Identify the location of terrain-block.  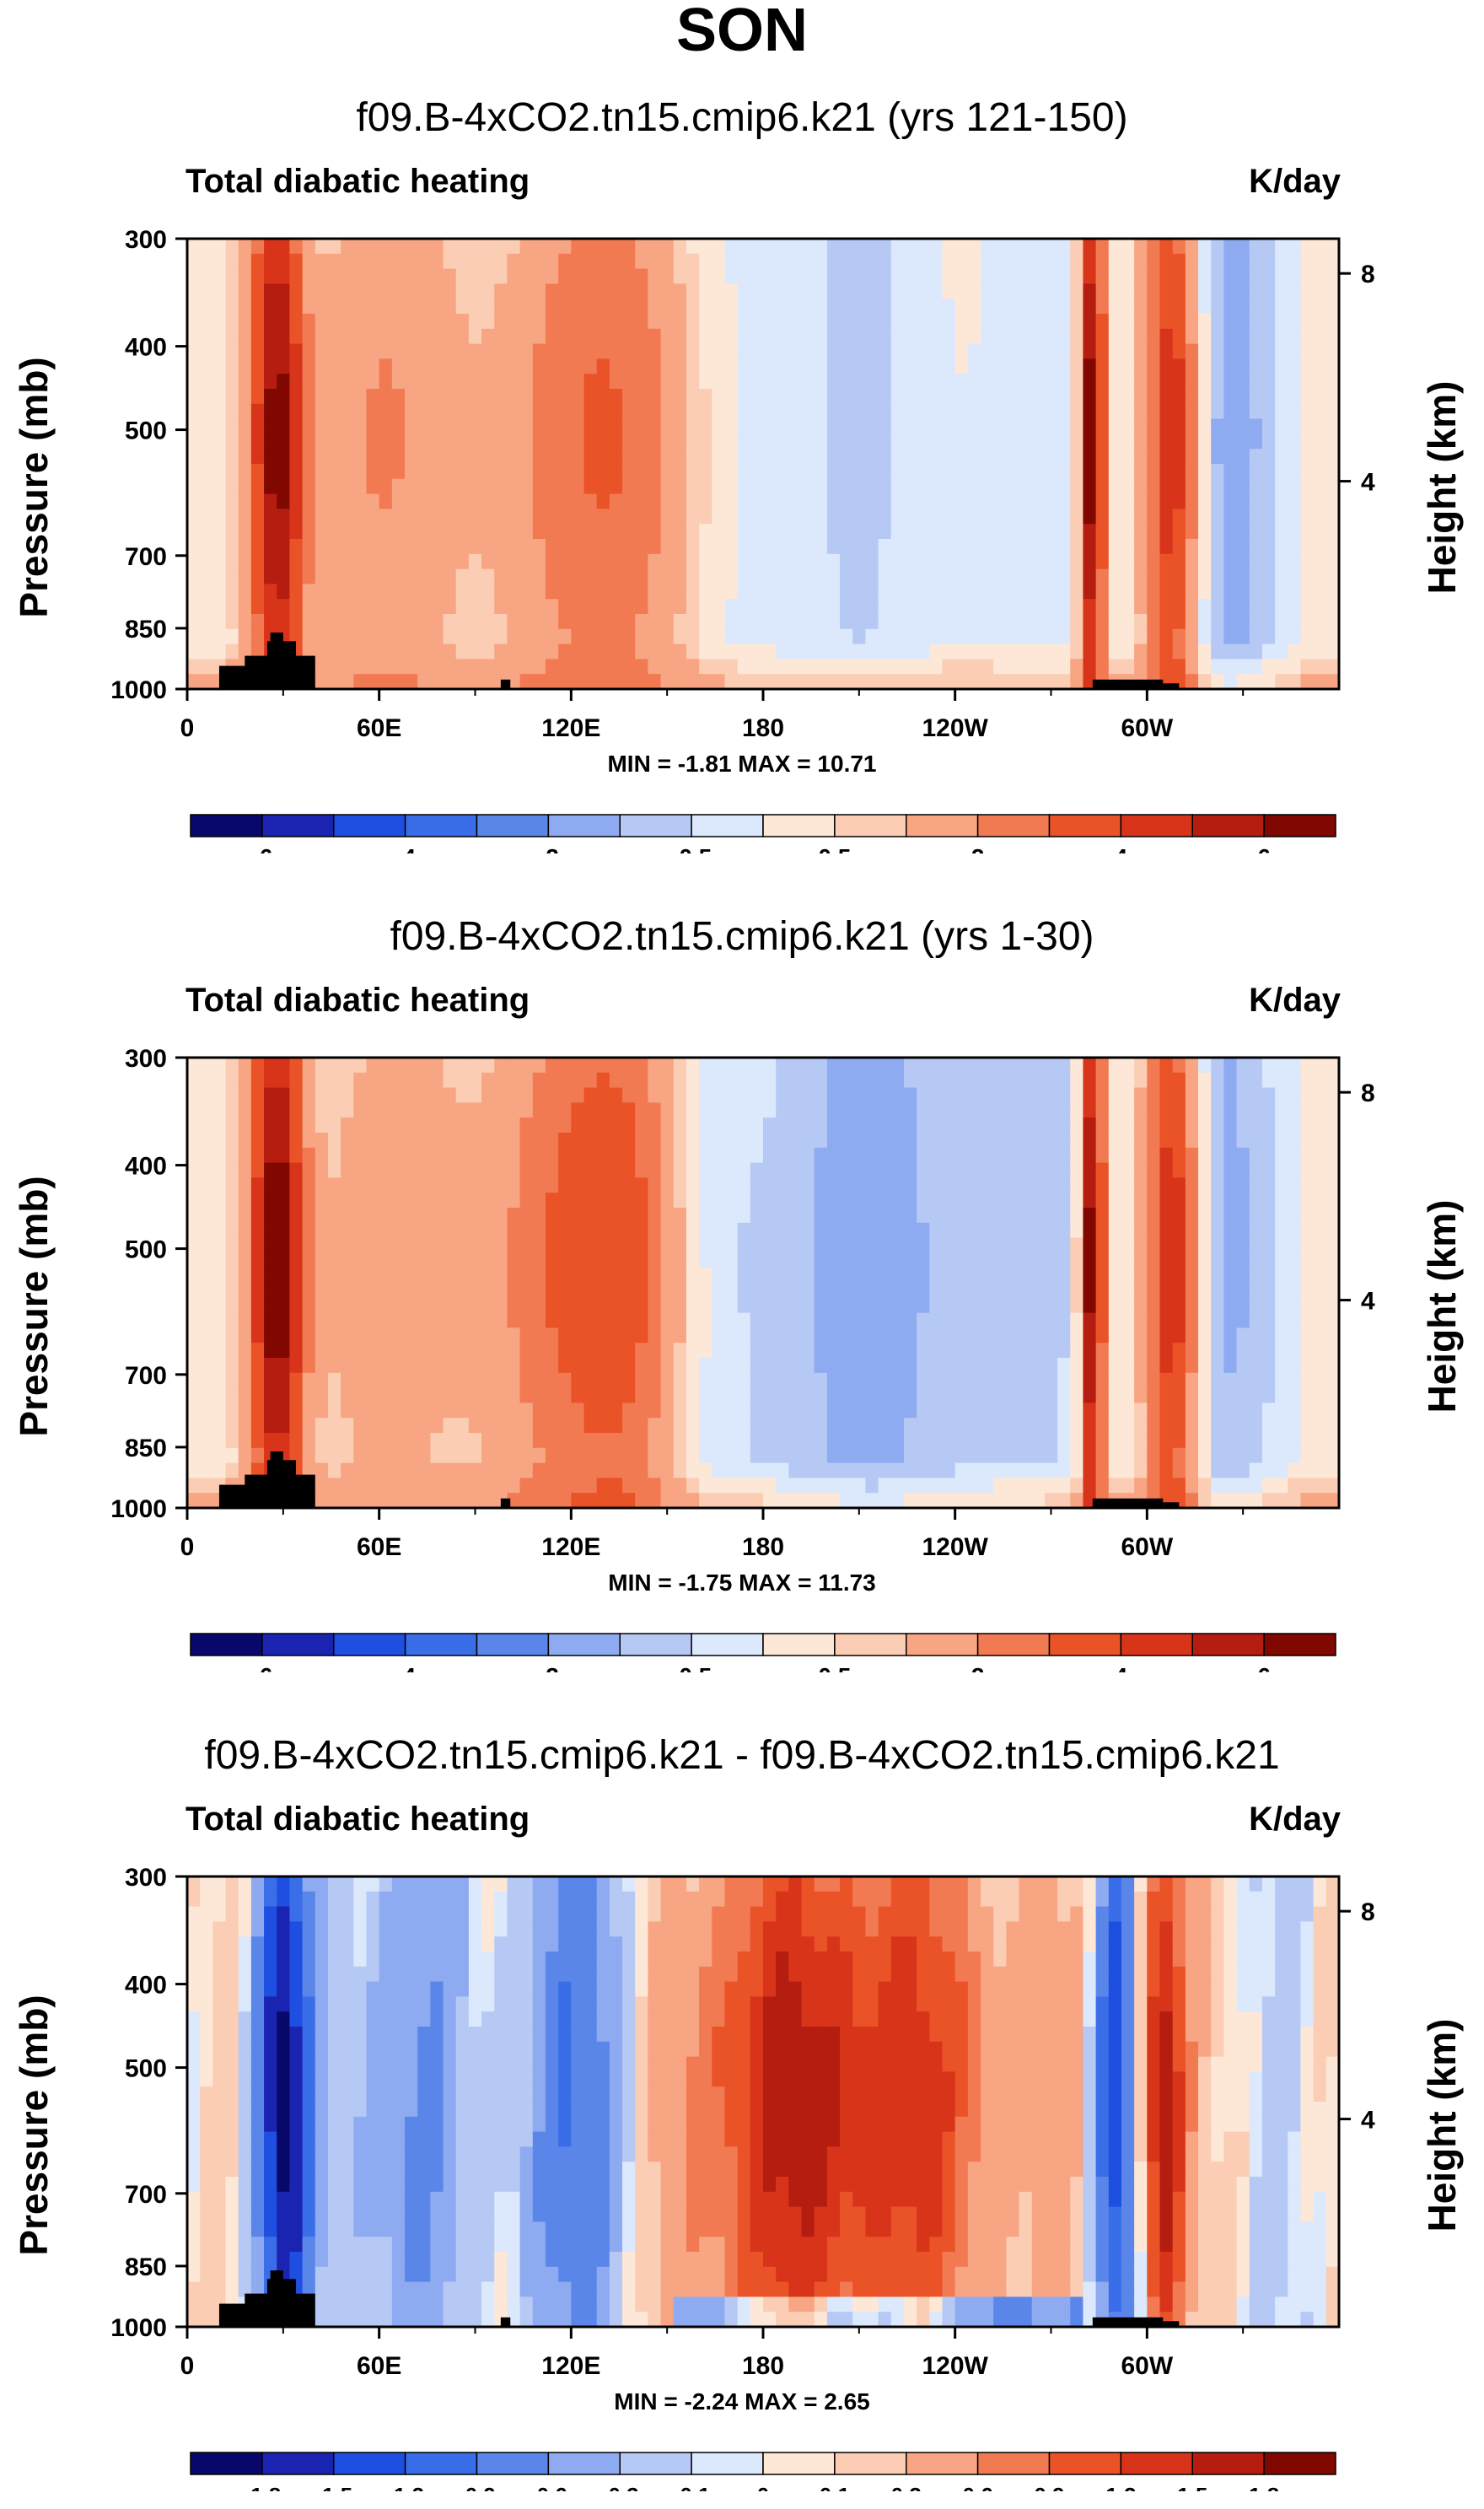
(276, 661).